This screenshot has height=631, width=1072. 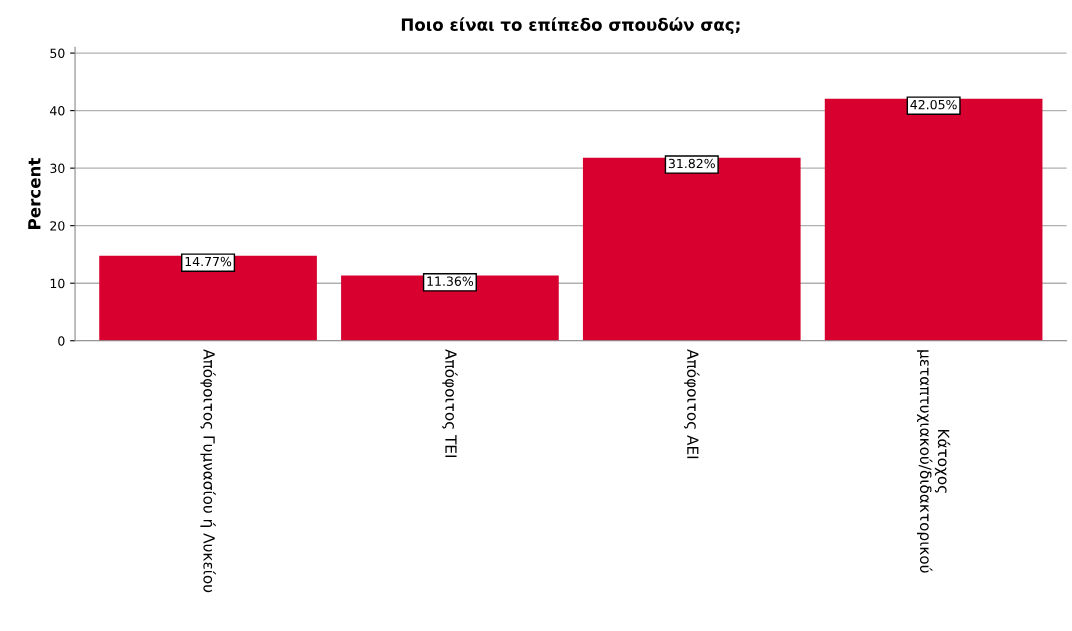 What do you see at coordinates (57, 168) in the screenshot?
I see `y-tick-label: 30` at bounding box center [57, 168].